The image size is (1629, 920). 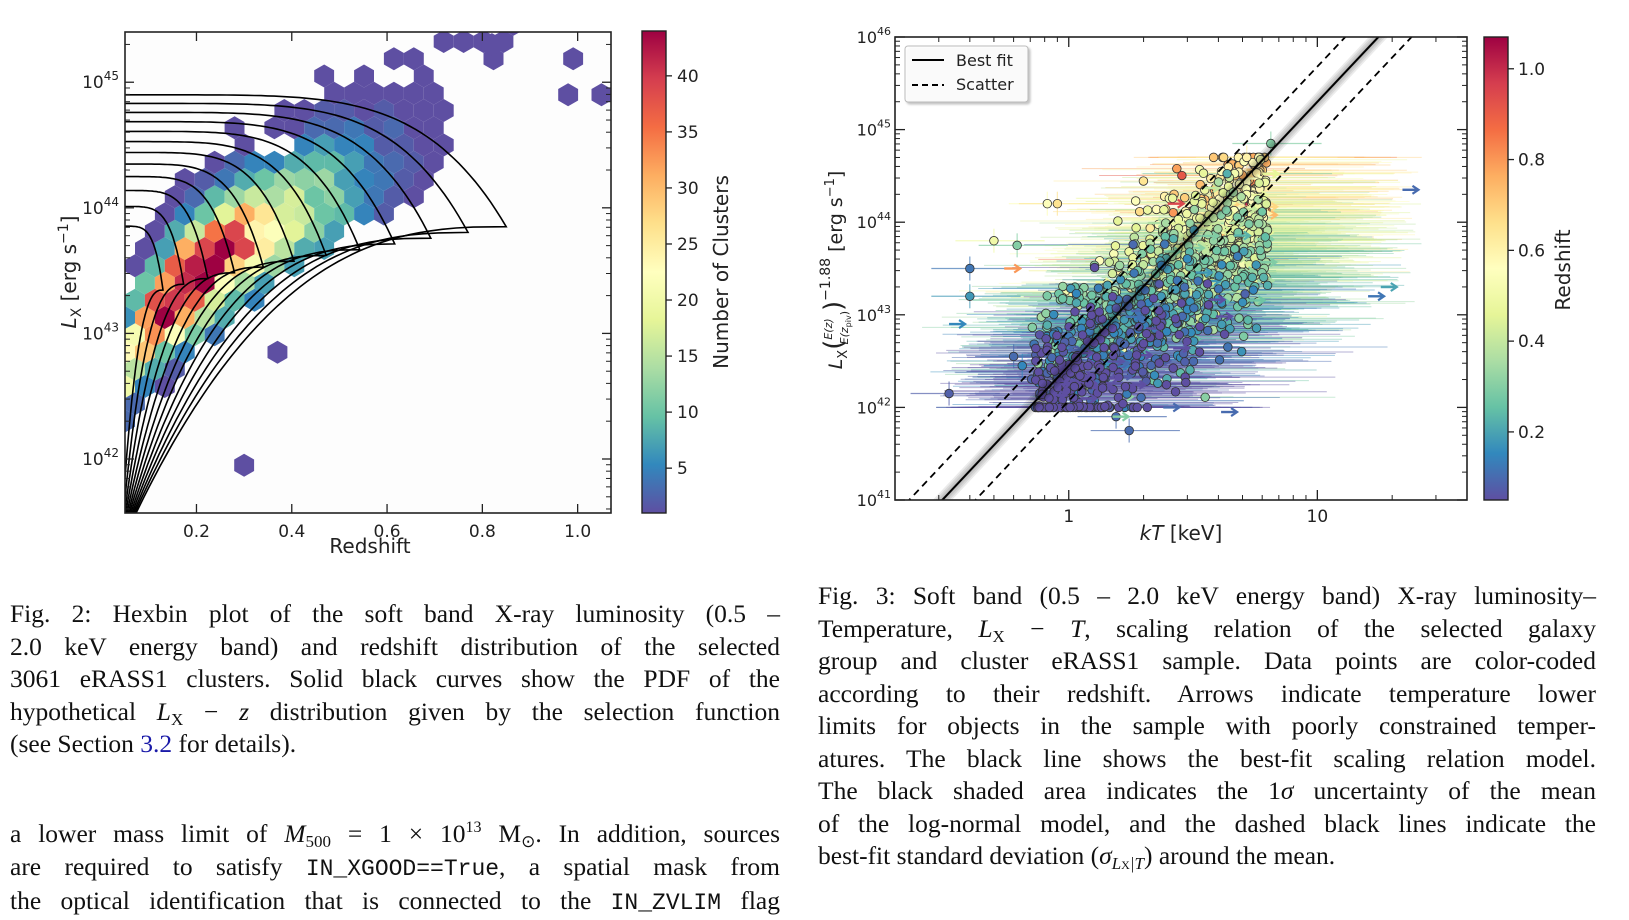 I want to click on colorbar-tick-label: 20, so click(x=688, y=301).